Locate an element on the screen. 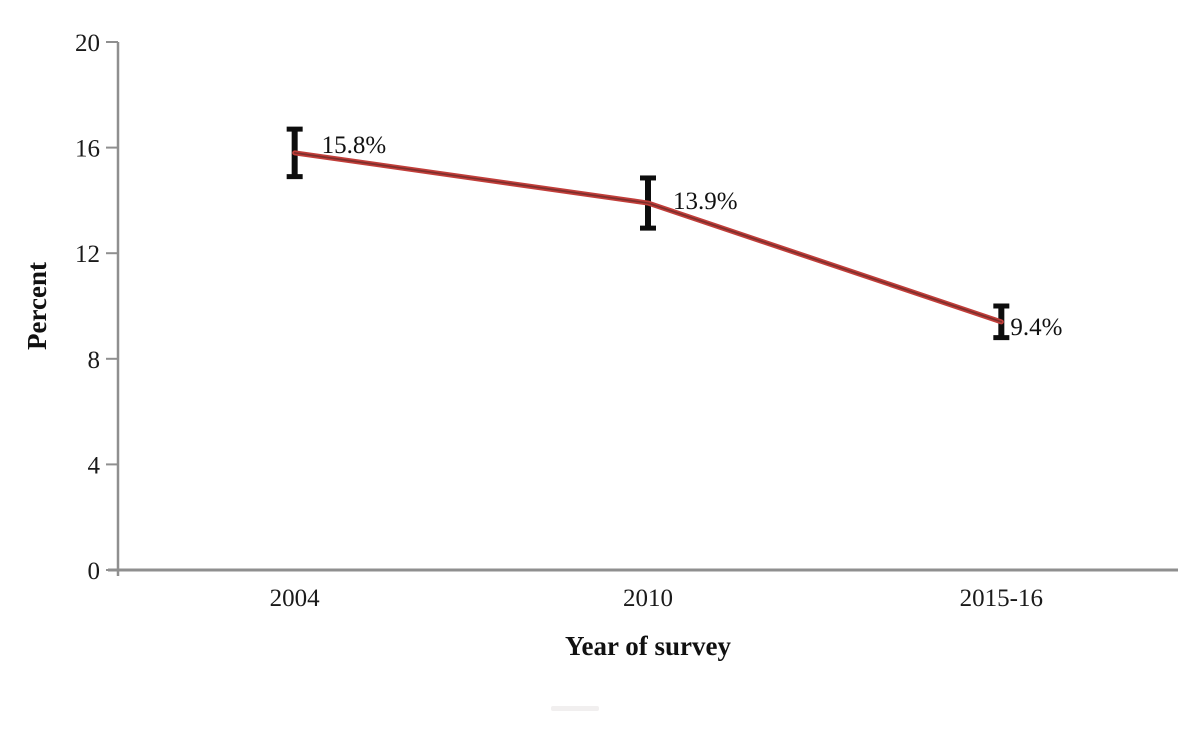 Image resolution: width=1200 pixels, height=732 pixels. y-tick-label: 8 is located at coordinates (94, 360).